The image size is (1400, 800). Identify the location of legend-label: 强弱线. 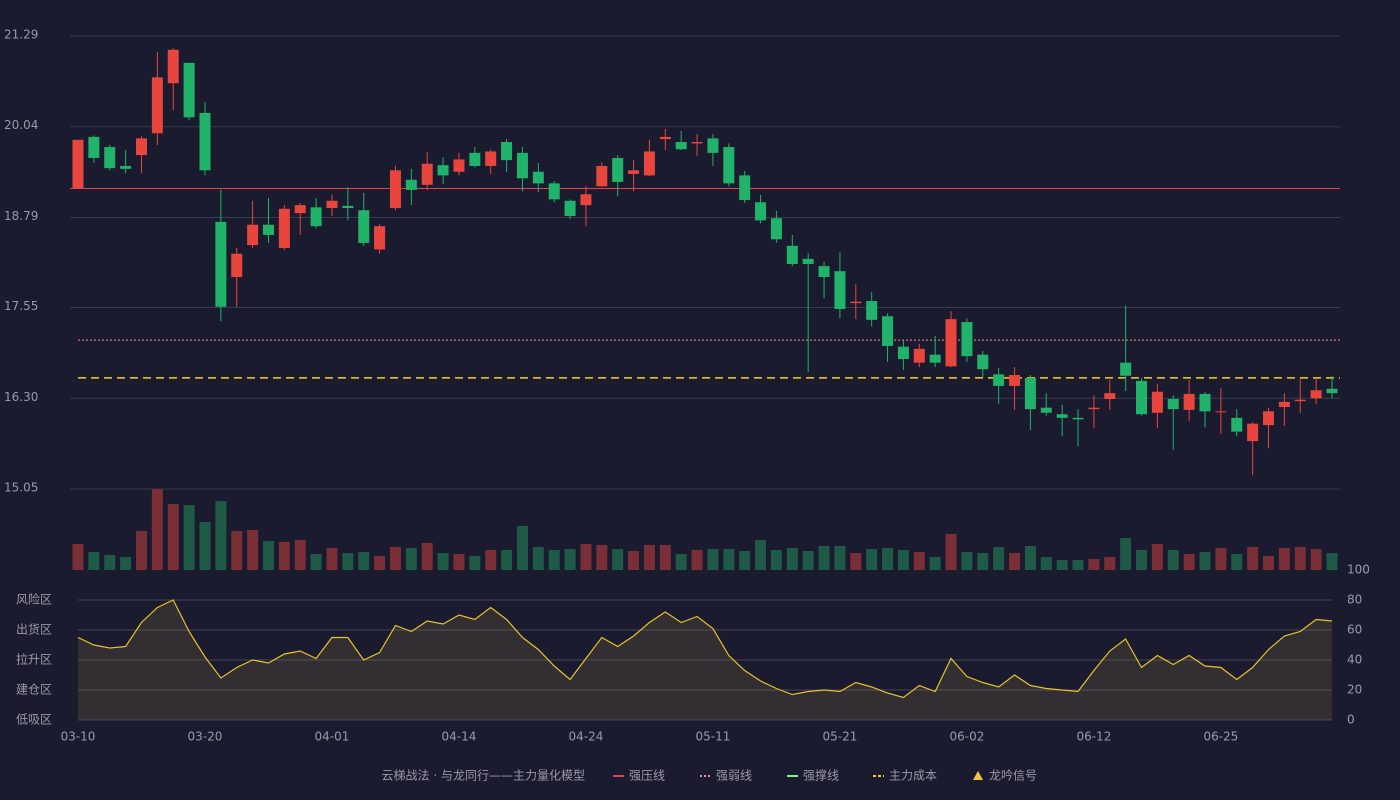
(734, 776).